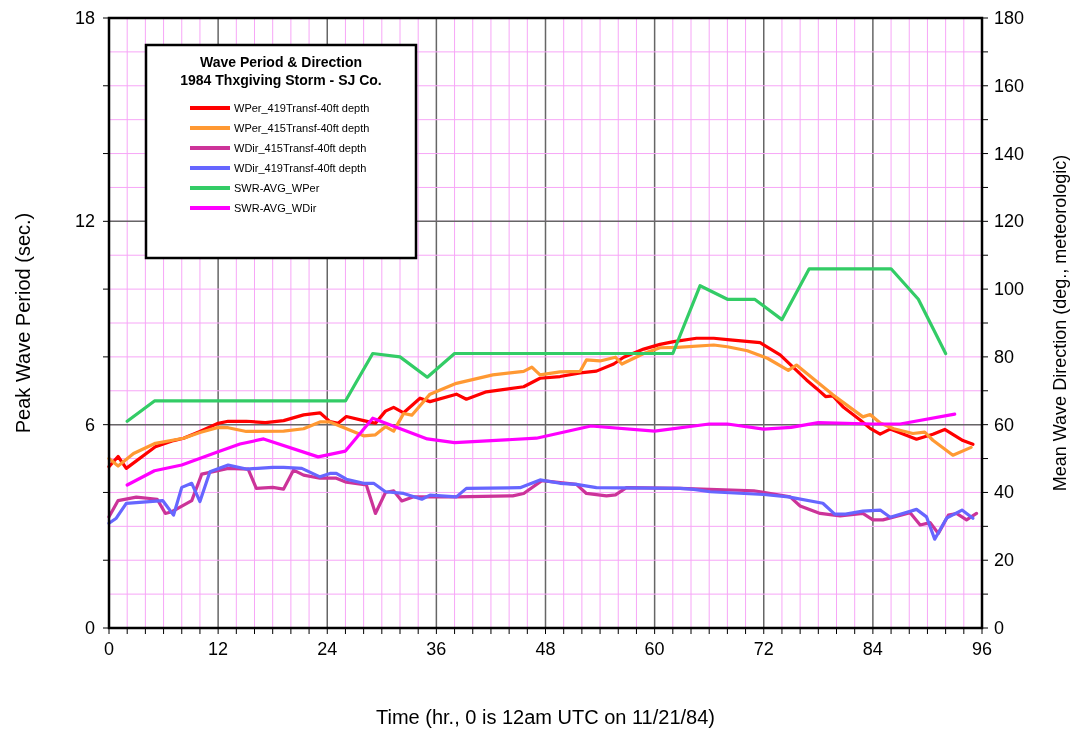 The width and height of the screenshot is (1088, 736). Describe the element at coordinates (302, 108) in the screenshot. I see `legend-label: WPer_419Transf-40ft depth` at that location.